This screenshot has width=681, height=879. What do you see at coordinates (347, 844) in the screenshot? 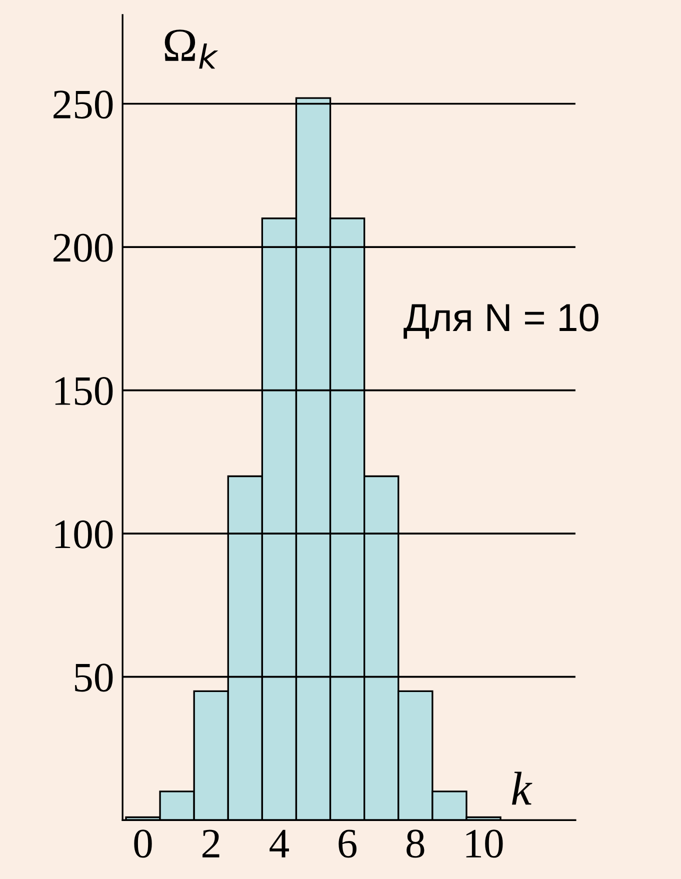
I see `x-tick-label: 6` at bounding box center [347, 844].